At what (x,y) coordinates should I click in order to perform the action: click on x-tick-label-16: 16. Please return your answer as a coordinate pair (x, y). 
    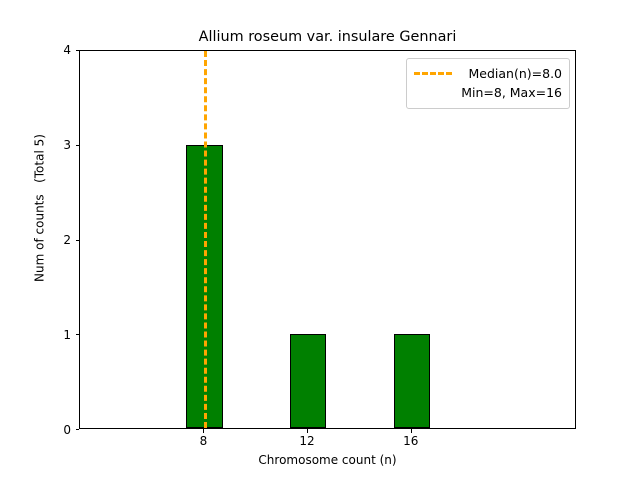
    Looking at the image, I should click on (411, 441).